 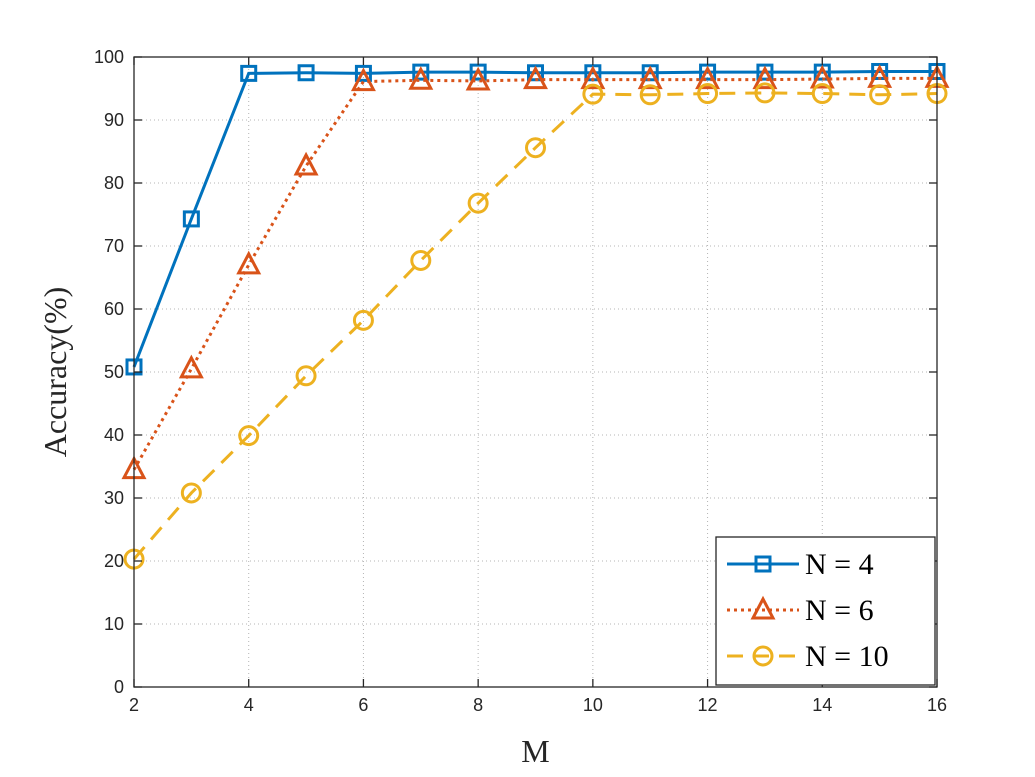 What do you see at coordinates (114, 309) in the screenshot?
I see `y-tick-label: 60` at bounding box center [114, 309].